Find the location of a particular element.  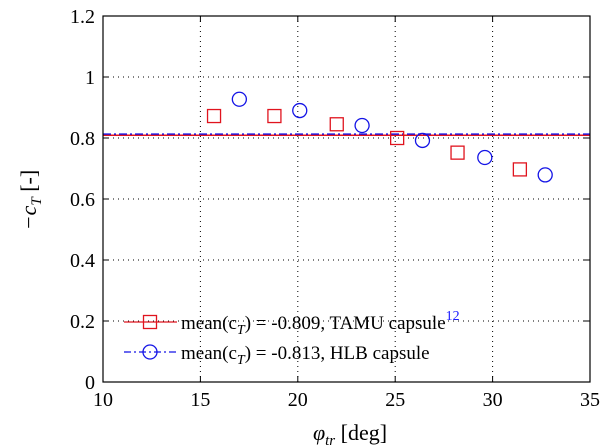

legend-marker-circle is located at coordinates (150, 352).